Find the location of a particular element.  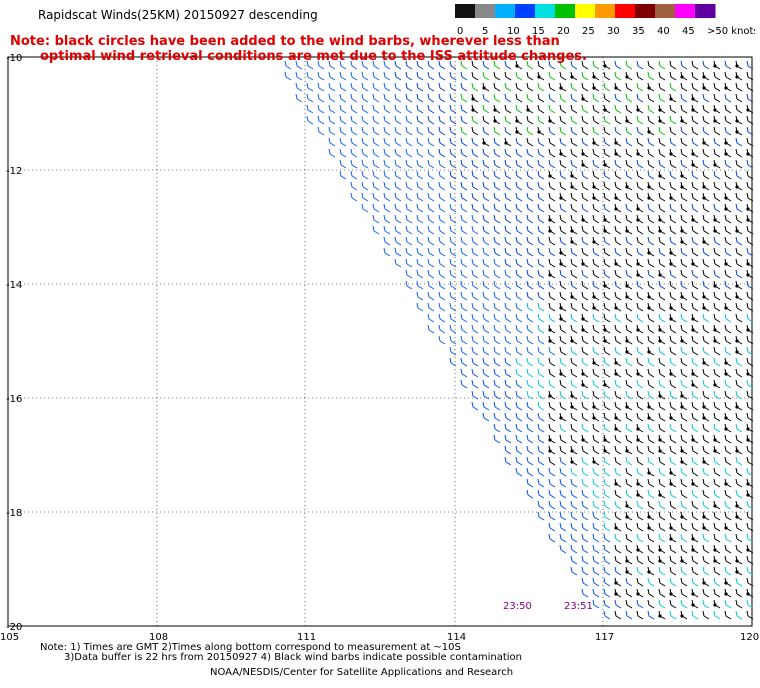

legend-swatch is located at coordinates (505, 11).